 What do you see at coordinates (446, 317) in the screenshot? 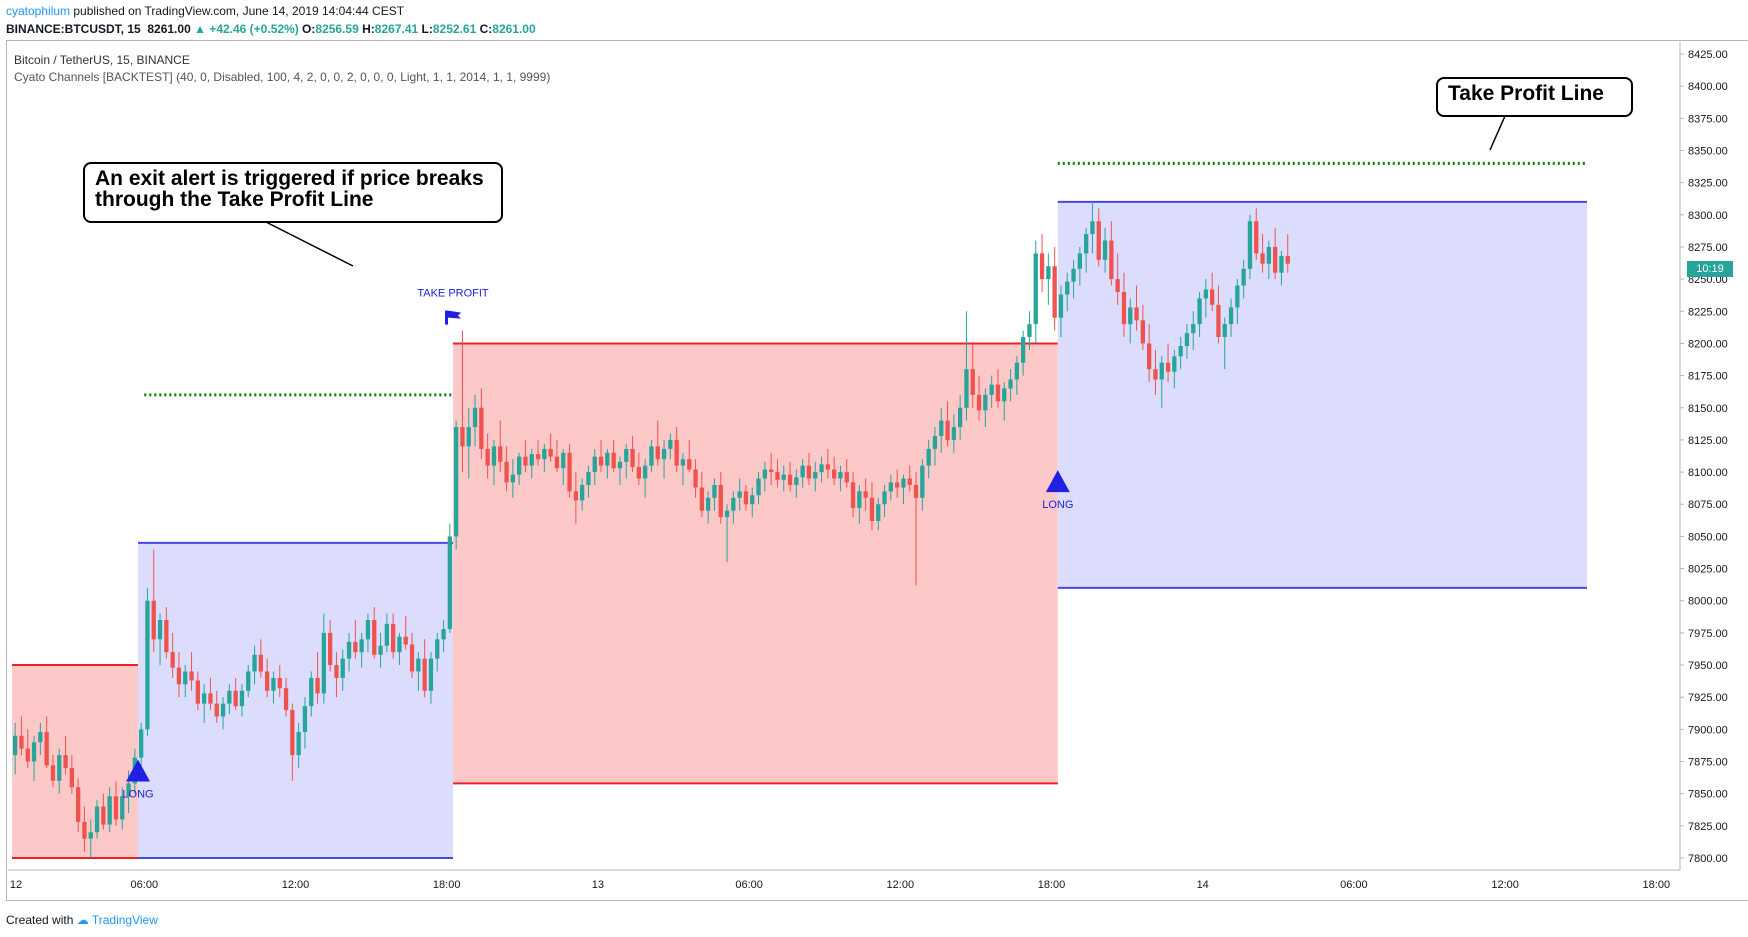
I see `flag-pole-icon` at bounding box center [446, 317].